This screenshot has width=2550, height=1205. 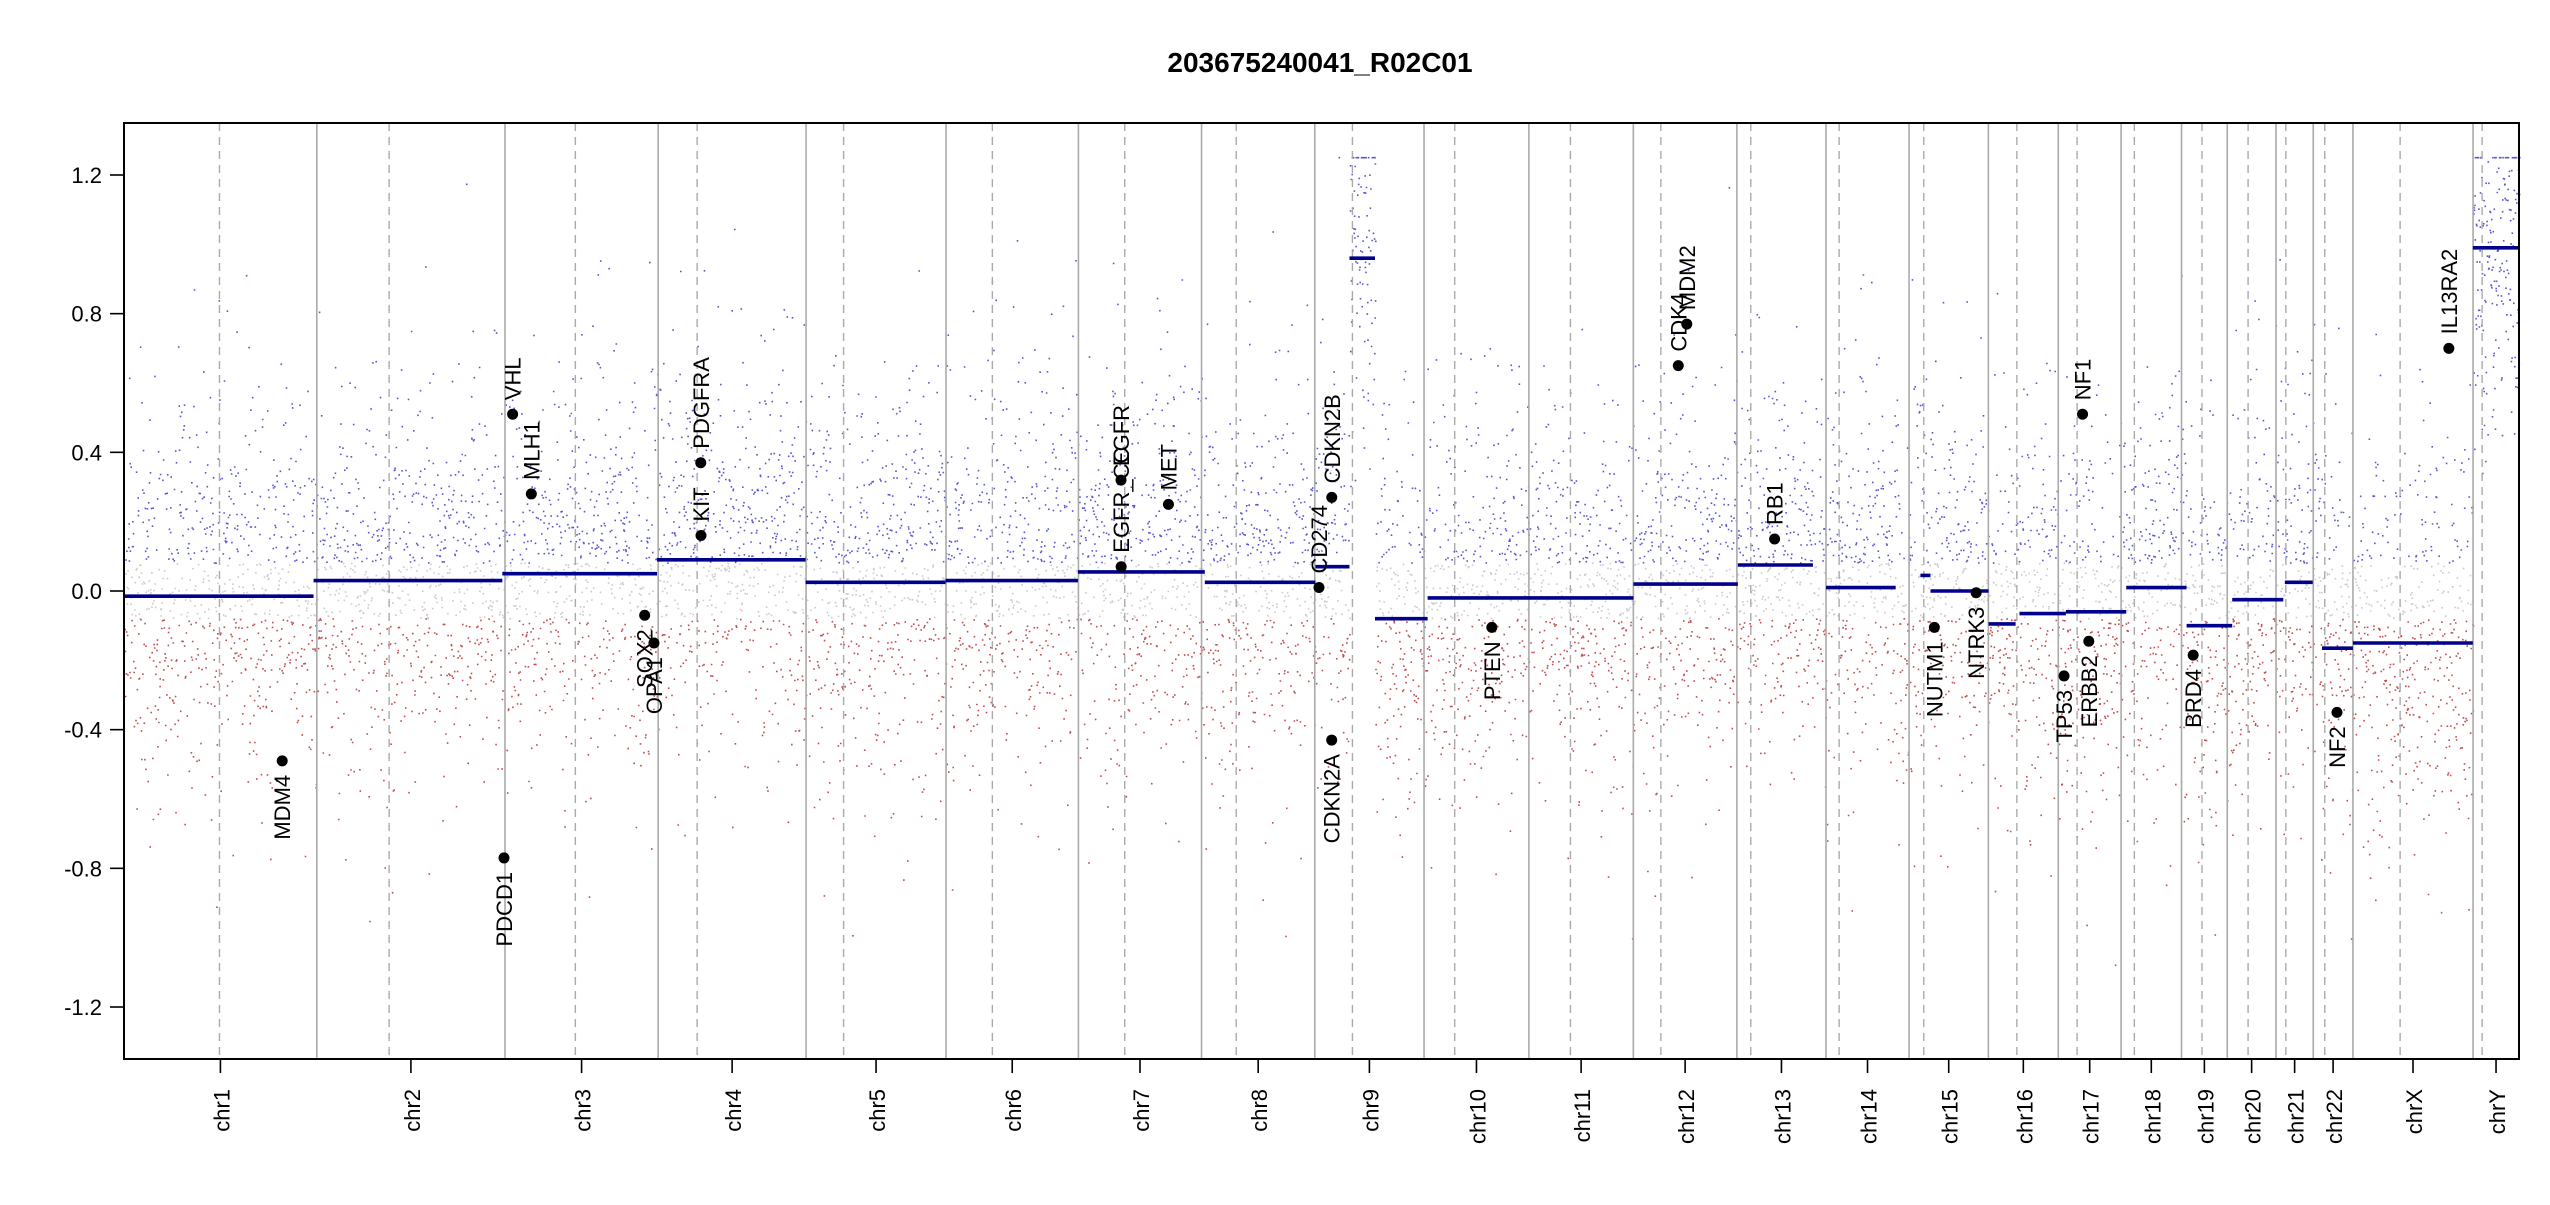 What do you see at coordinates (2064, 716) in the screenshot?
I see `gene-label: TP53` at bounding box center [2064, 716].